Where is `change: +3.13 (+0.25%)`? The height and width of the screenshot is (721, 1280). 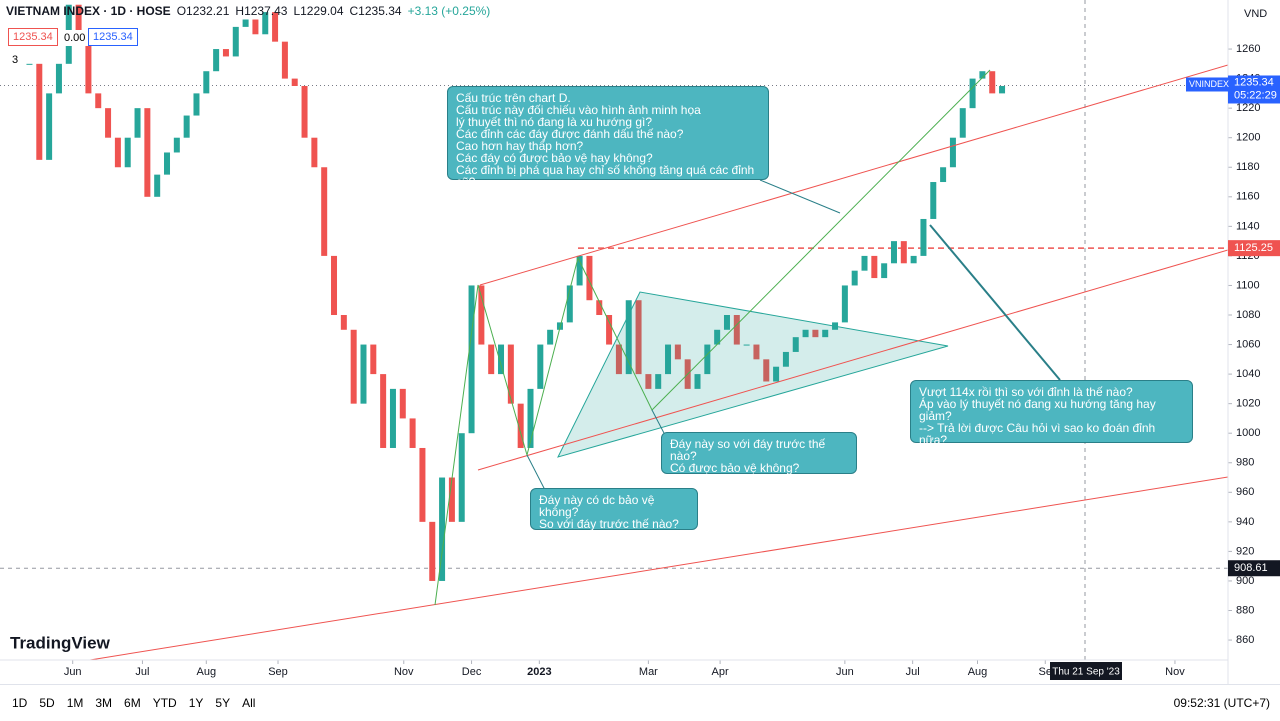
change: +3.13 (+0.25%) is located at coordinates (449, 11).